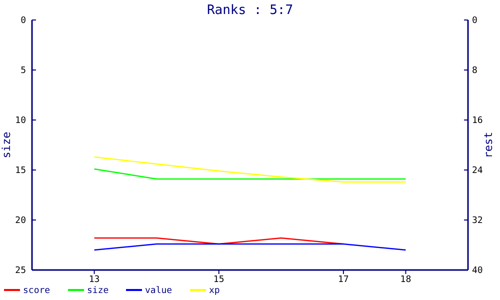  What do you see at coordinates (406, 280) in the screenshot?
I see `x-tick-label: 18` at bounding box center [406, 280].